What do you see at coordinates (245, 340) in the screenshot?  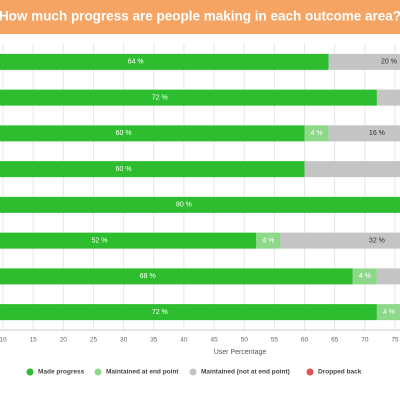 I see `x-tick-label: 50` at bounding box center [245, 340].